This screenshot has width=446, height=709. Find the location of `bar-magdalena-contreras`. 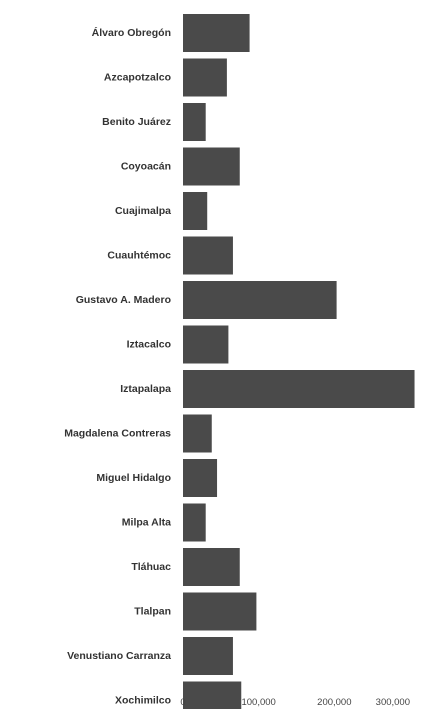

bar-magdalena-contreras is located at coordinates (197, 433).